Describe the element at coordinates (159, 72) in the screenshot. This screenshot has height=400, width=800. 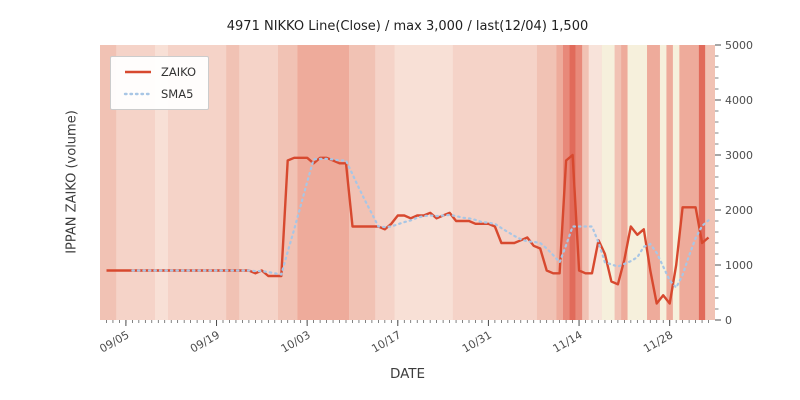
I see `legend-item-zaiko: ZAIKO` at that location.